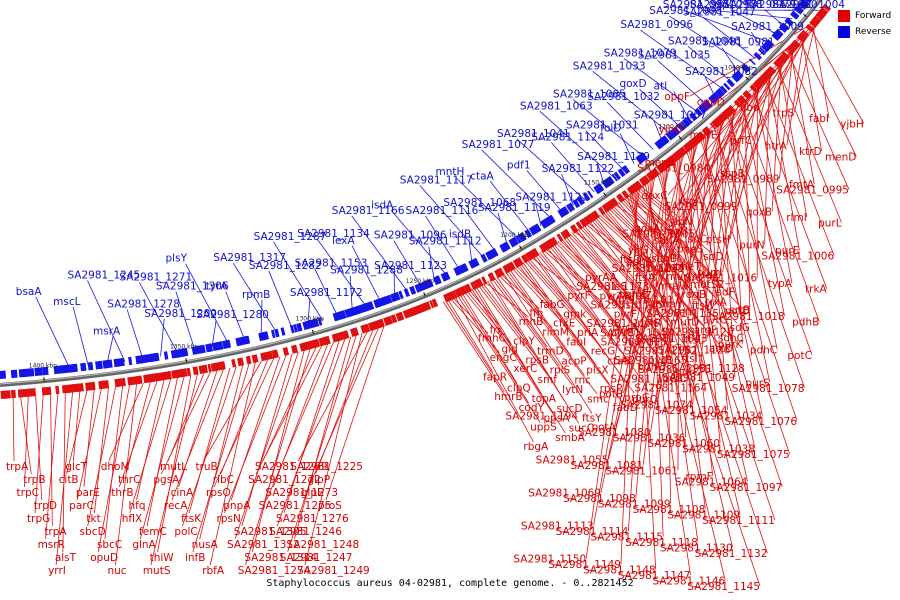 The height and width of the screenshot is (600, 900). What do you see at coordinates (66, 302) in the screenshot?
I see `reverse-gene-label: mscL` at bounding box center [66, 302].